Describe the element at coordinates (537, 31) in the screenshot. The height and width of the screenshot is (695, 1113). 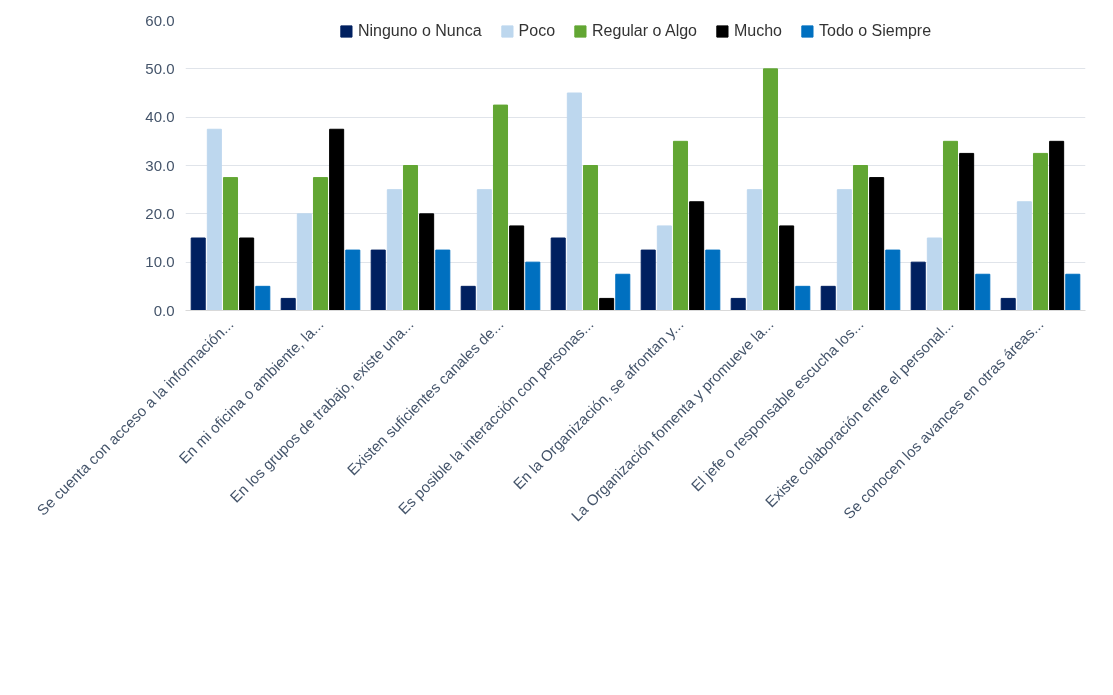
I see `legend-label: Poco` at that location.